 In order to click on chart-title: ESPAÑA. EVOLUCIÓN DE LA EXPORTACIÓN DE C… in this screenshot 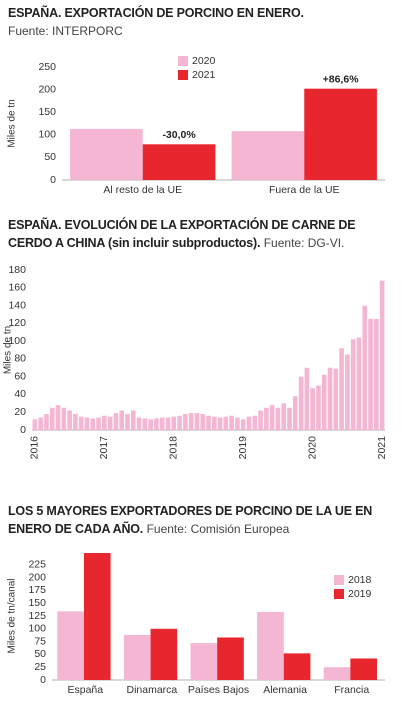, I will do `click(182, 234)`.